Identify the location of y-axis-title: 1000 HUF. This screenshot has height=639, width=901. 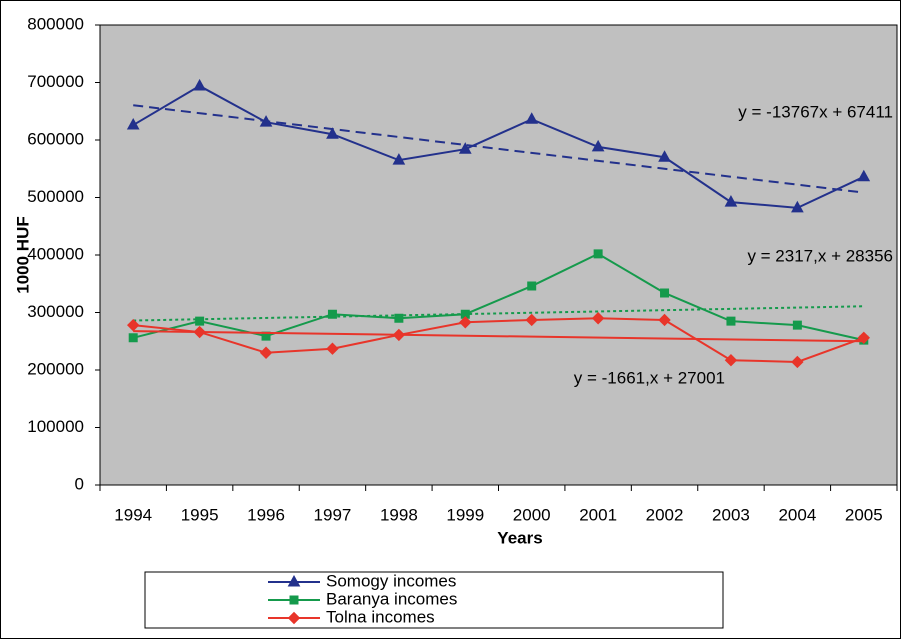
(22, 254).